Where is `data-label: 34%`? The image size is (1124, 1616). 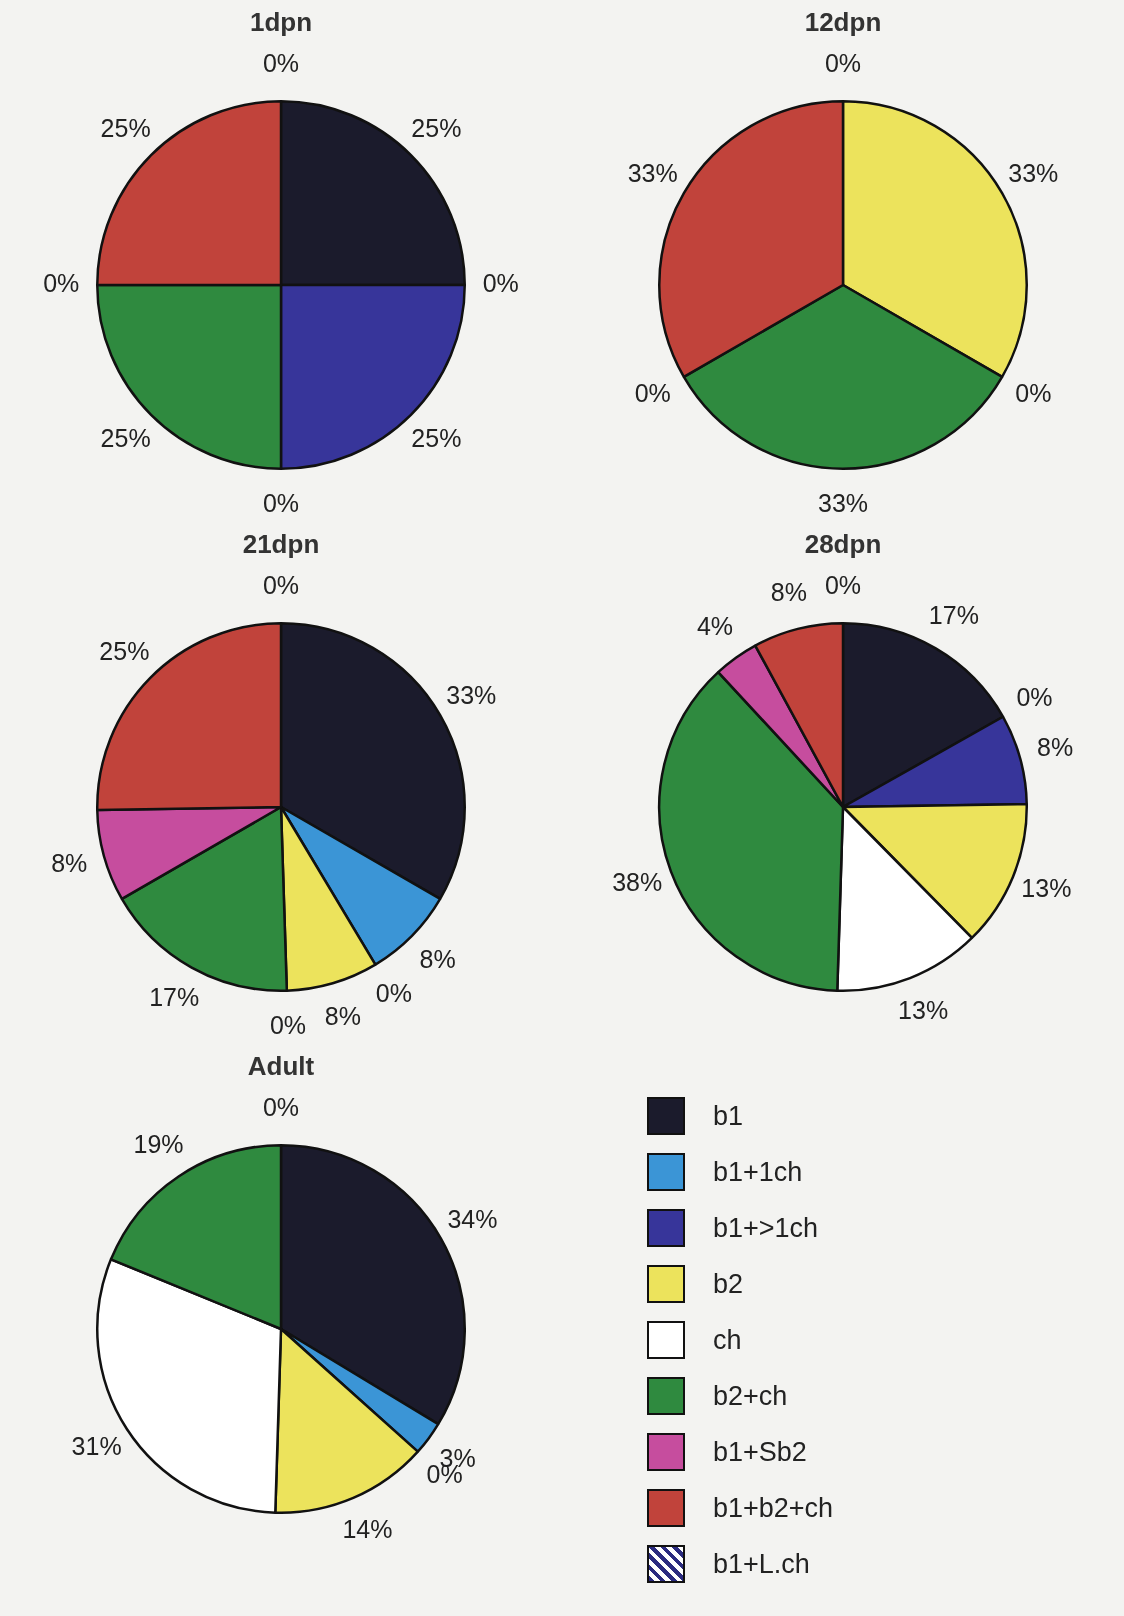
data-label: 34% is located at coordinates (472, 1218).